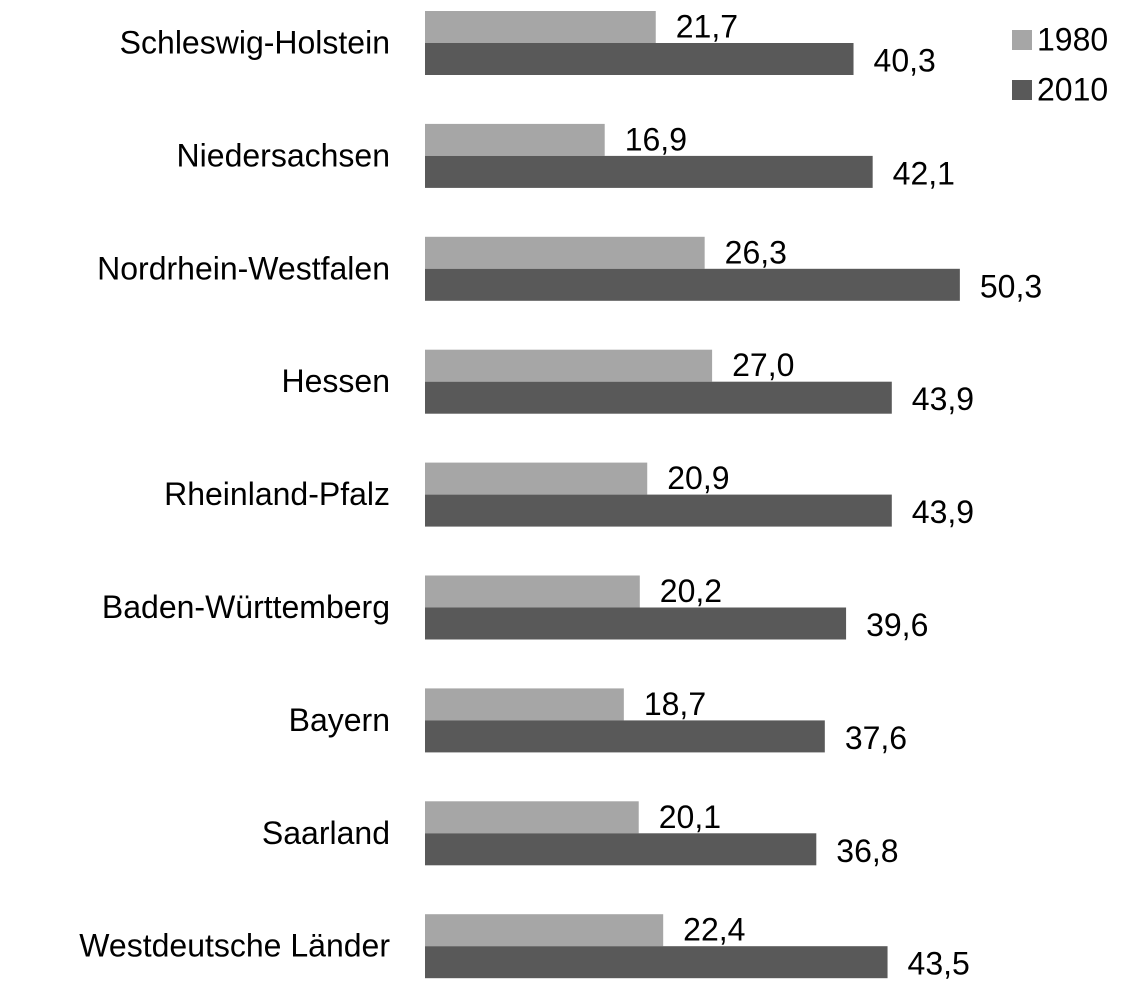  Describe the element at coordinates (675, 704) in the screenshot. I see `value-label: 18,7` at that location.